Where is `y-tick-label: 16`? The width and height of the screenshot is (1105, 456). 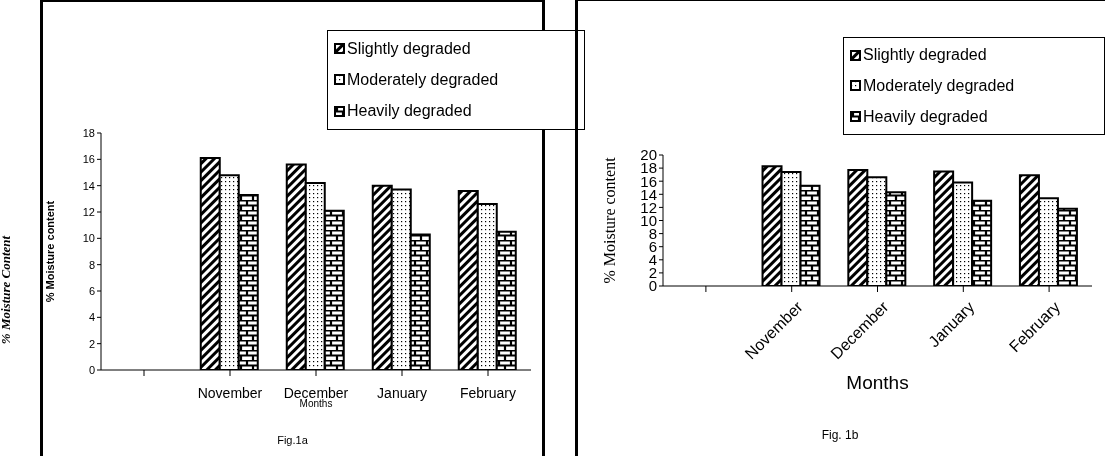
y-tick-label: 16 is located at coordinates (88, 159).